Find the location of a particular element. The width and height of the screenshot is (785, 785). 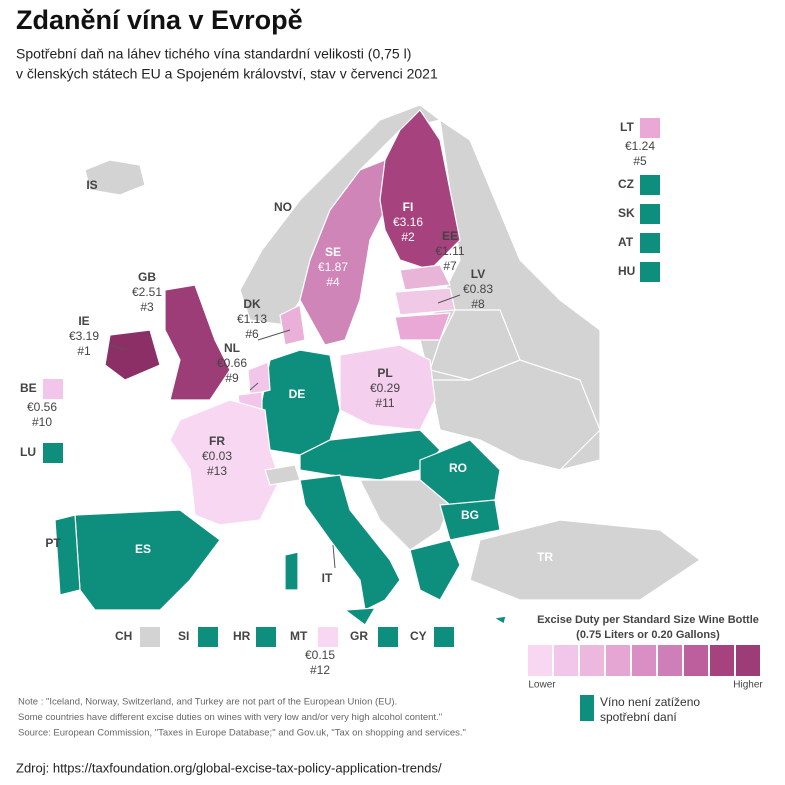

key-rank: #12 is located at coordinates (320, 670).